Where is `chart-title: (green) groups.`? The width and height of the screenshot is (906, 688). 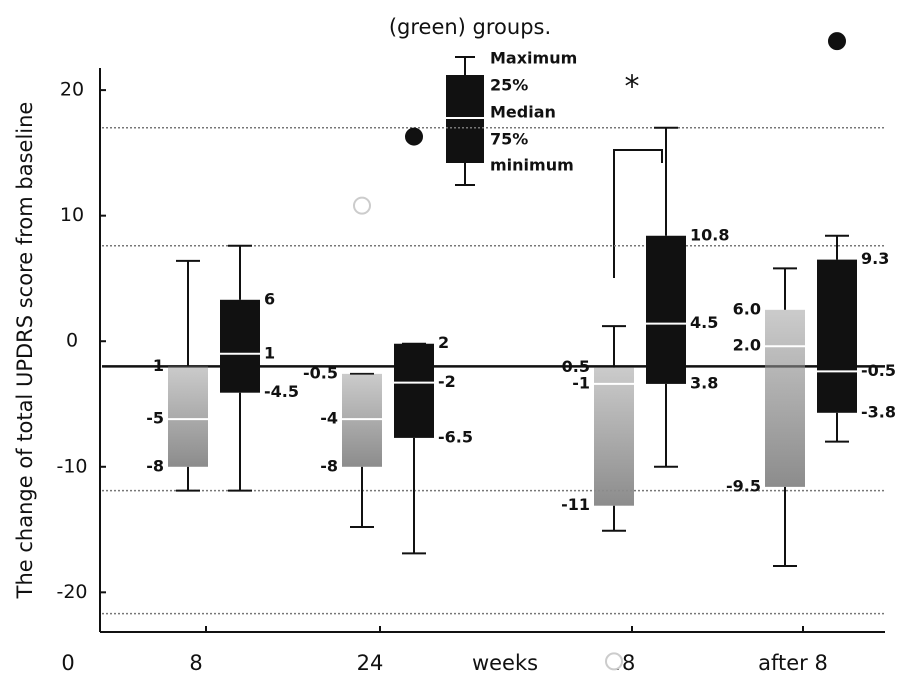
chart-title: (green) groups. is located at coordinates (470, 27).